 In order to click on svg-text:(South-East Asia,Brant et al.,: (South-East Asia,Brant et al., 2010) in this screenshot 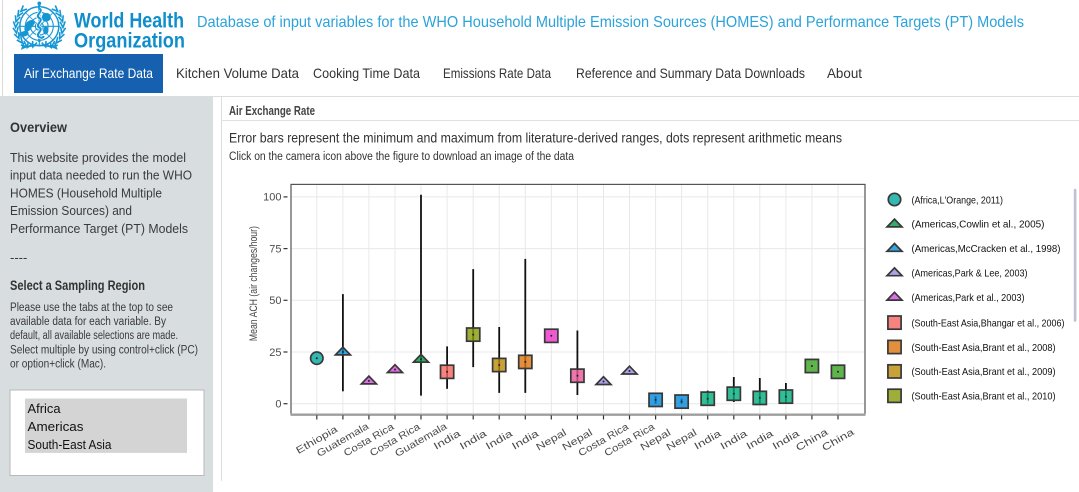, I will do `click(984, 397)`.